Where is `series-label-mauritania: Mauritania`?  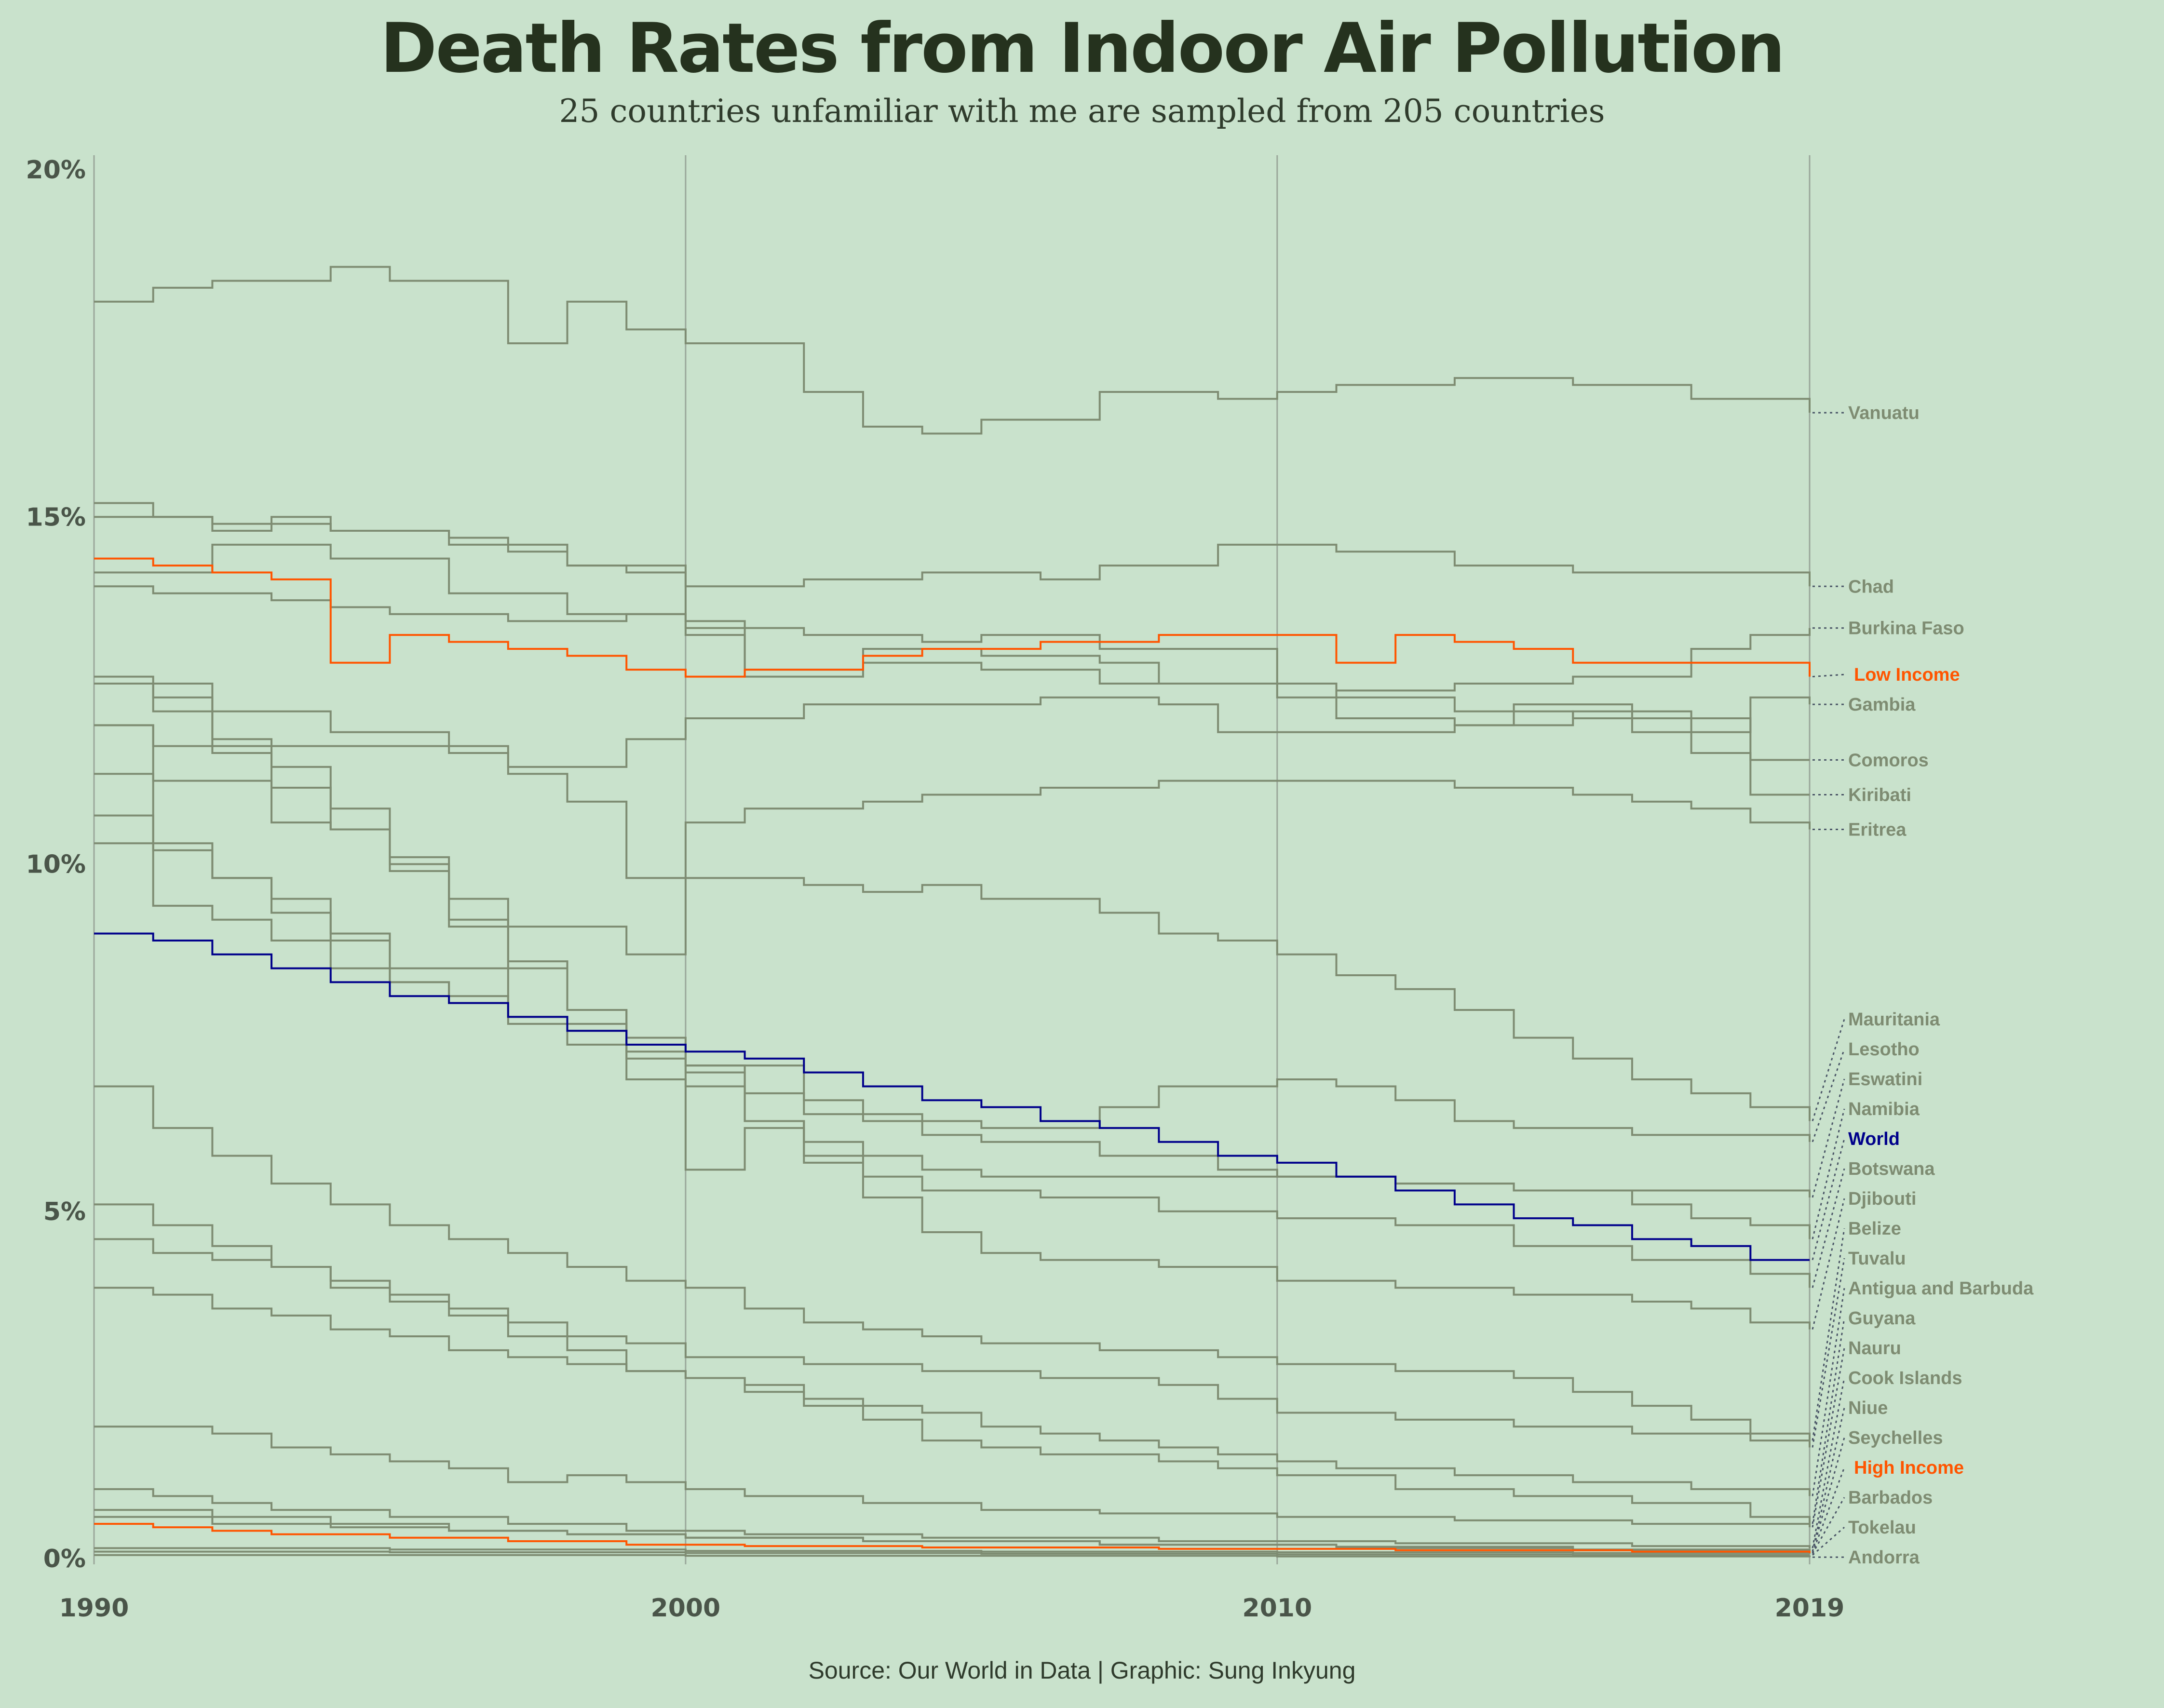 series-label-mauritania: Mauritania is located at coordinates (1894, 1019).